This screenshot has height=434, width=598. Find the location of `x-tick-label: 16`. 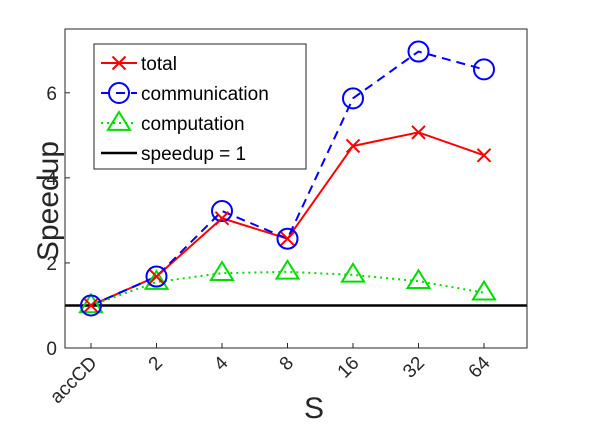

x-tick-label: 16 is located at coordinates (349, 368).